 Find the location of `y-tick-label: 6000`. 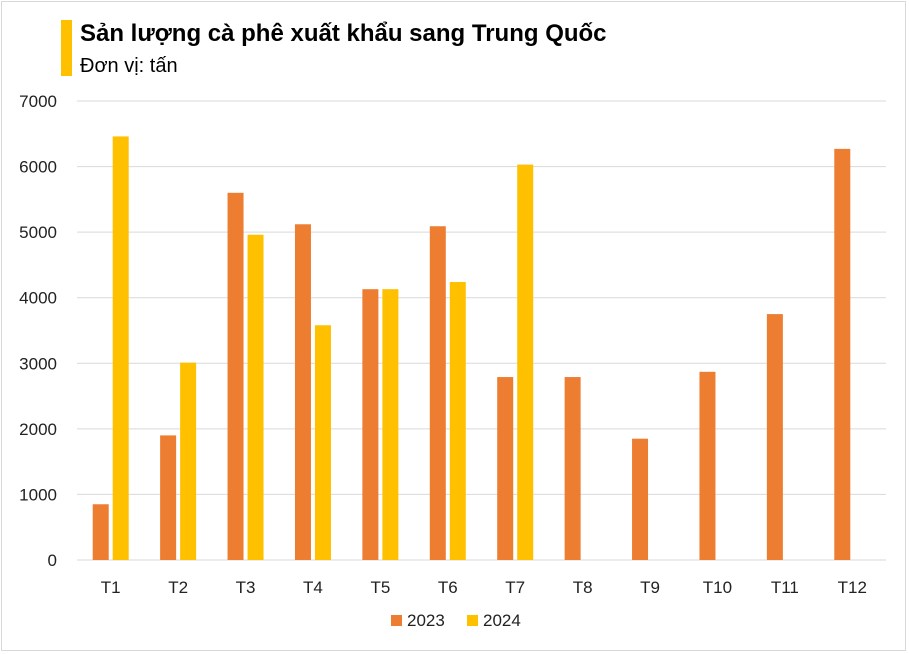

y-tick-label: 6000 is located at coordinates (38, 167).